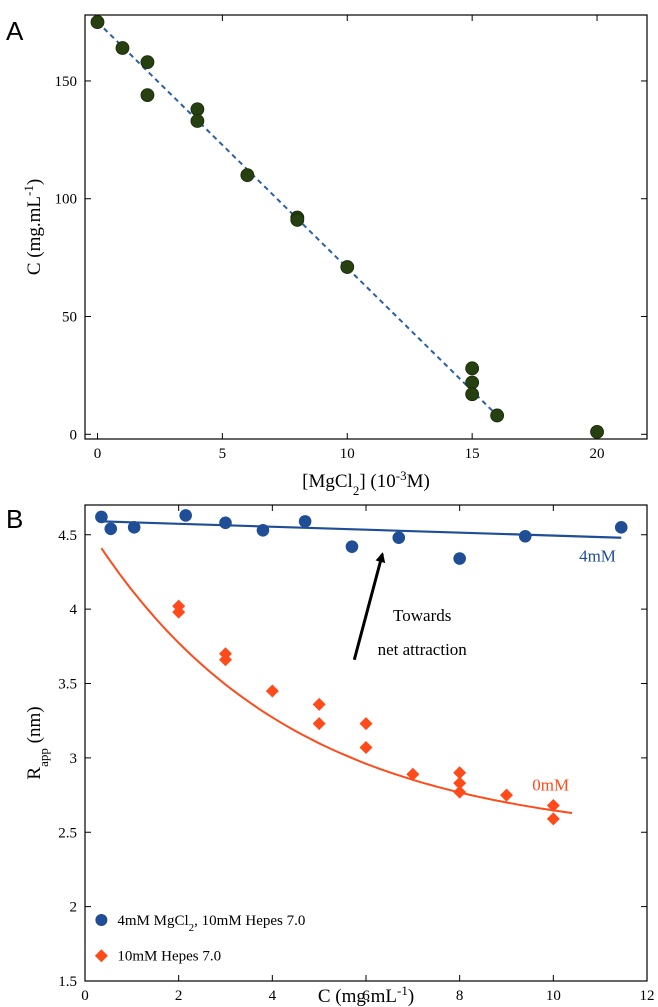  I want to click on x-tick-label-b: 8, so click(460, 996).